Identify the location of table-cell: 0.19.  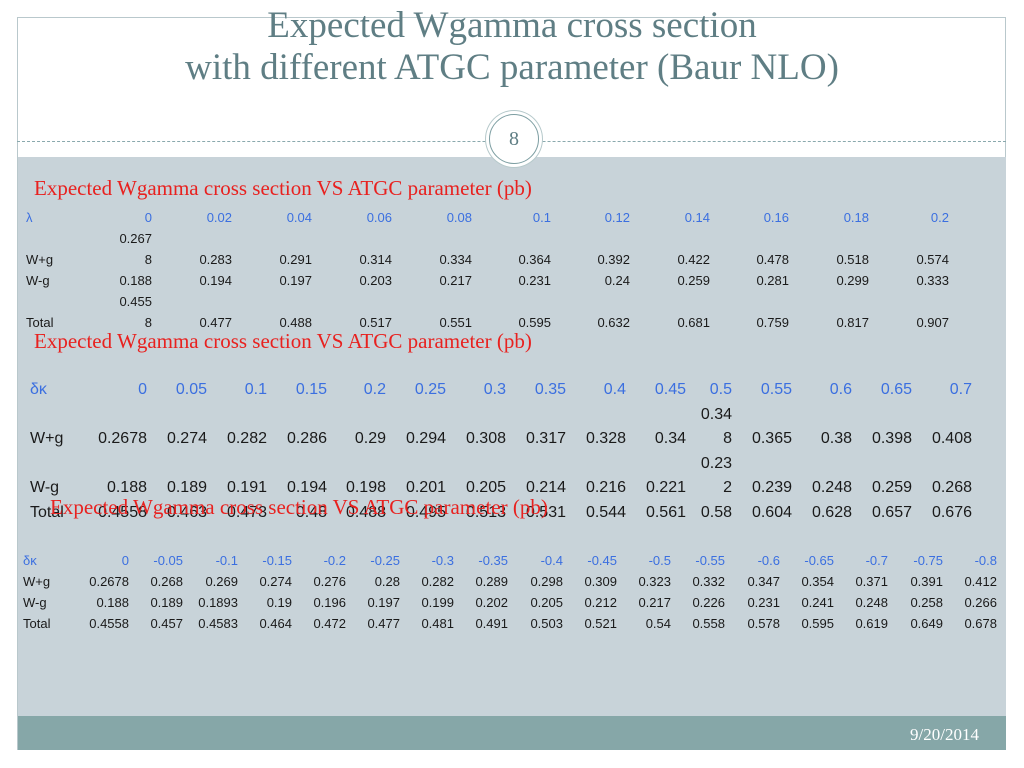
(279, 602).